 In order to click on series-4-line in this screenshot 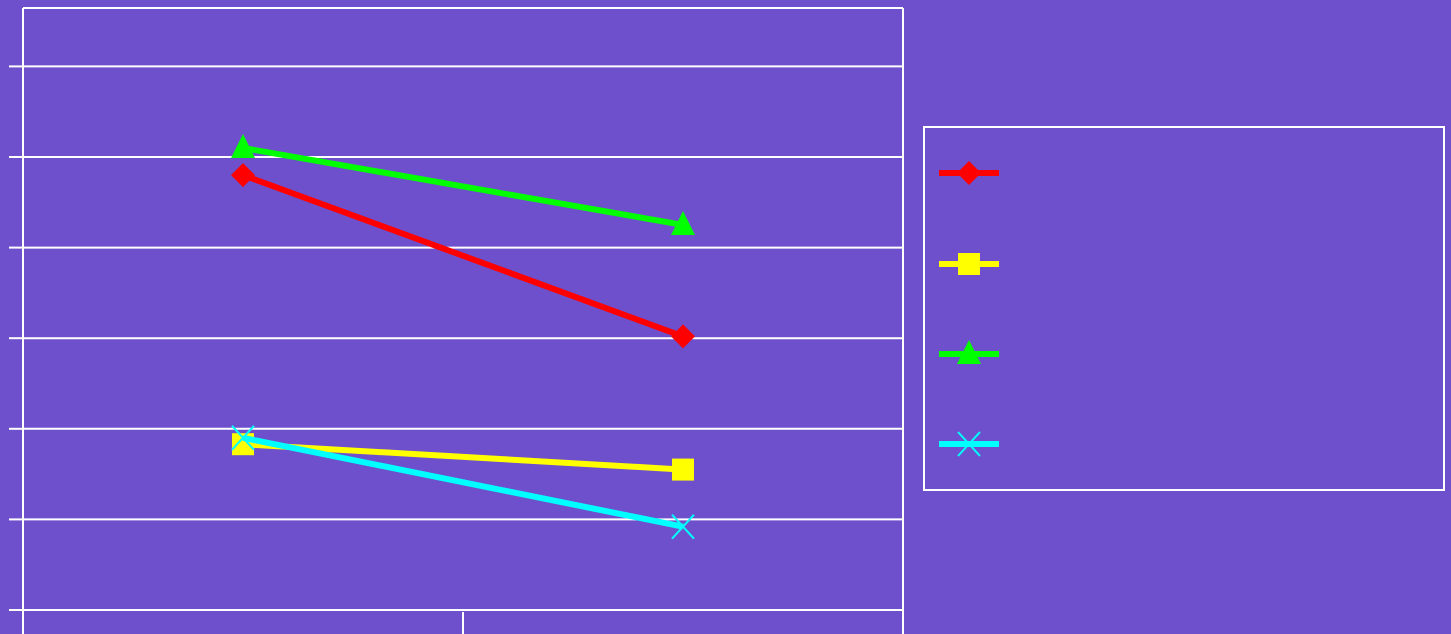, I will do `click(463, 482)`.